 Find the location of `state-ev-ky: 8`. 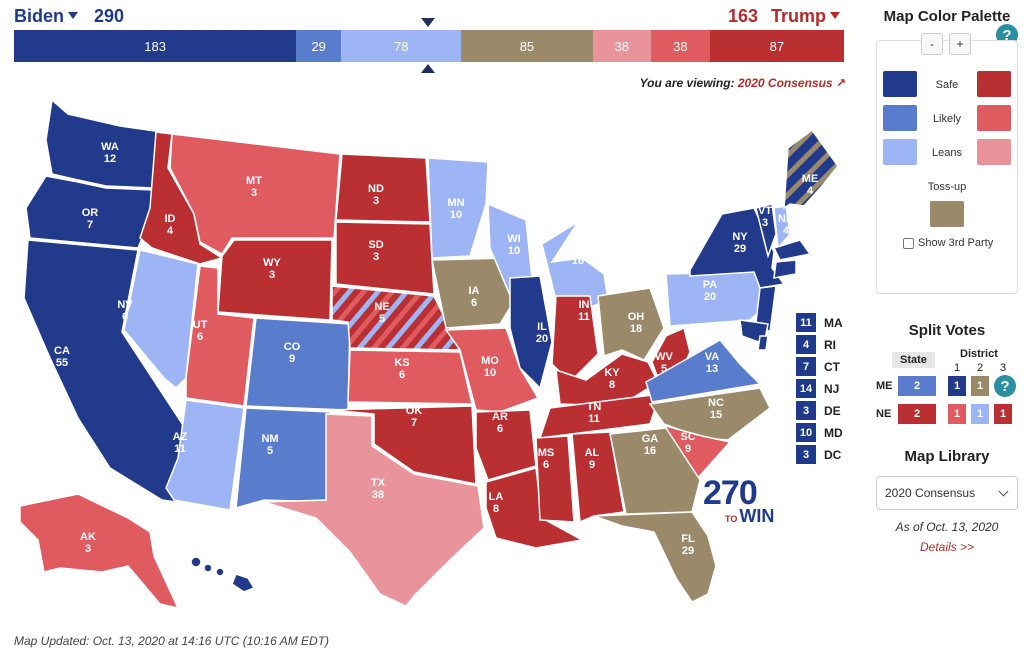

state-ev-ky: 8 is located at coordinates (612, 385).